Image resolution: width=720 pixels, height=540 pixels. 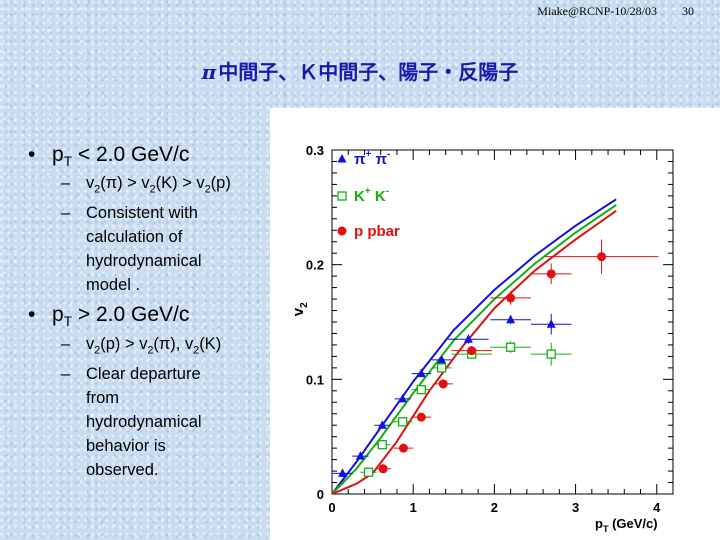 I want to click on y-tick-label: 0.3, so click(x=315, y=150).